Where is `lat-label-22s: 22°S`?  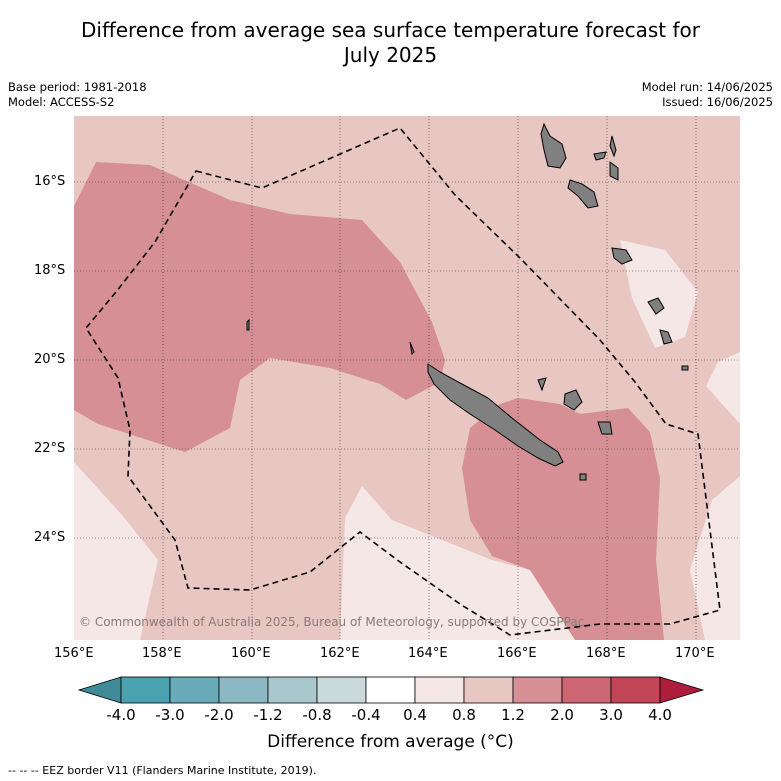
lat-label-22s: 22°S is located at coordinates (50, 448).